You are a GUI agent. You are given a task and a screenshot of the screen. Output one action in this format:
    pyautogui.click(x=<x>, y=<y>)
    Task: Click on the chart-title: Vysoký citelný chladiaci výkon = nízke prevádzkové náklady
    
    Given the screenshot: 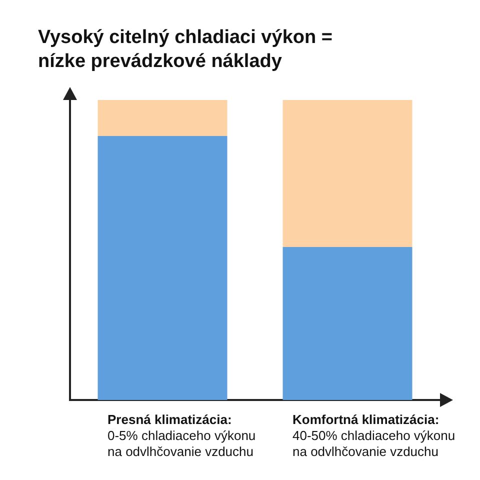 What is the action you would take?
    pyautogui.click(x=185, y=50)
    